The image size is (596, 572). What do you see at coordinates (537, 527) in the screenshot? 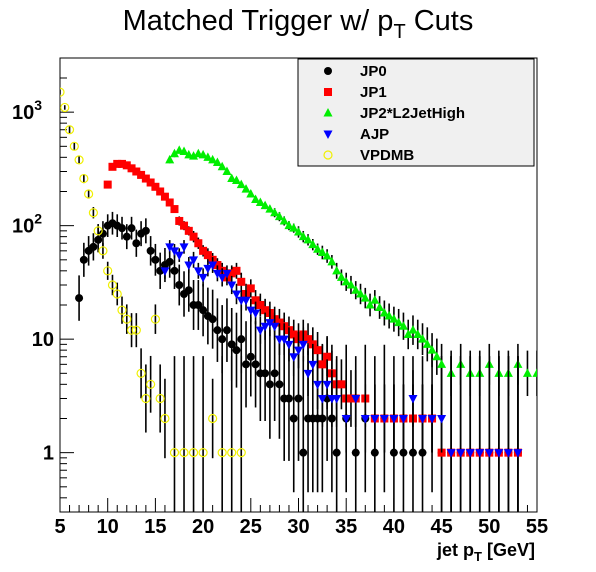
I see `x-tick-label: 55` at bounding box center [537, 527].